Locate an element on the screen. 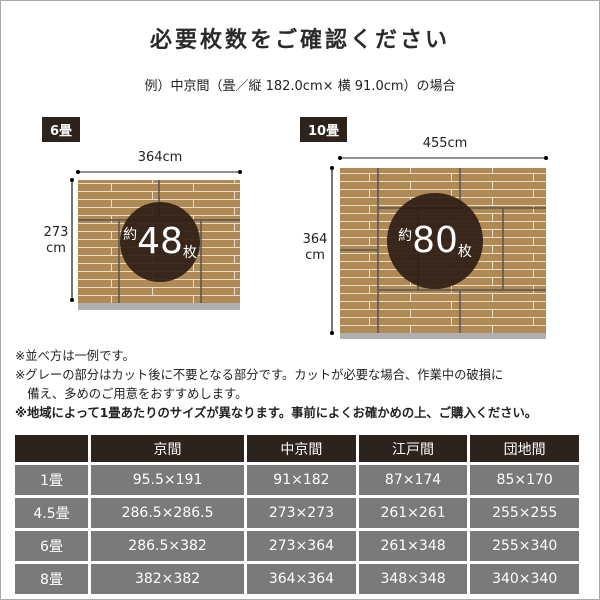  table-cell: 286.5×382 is located at coordinates (168, 546).